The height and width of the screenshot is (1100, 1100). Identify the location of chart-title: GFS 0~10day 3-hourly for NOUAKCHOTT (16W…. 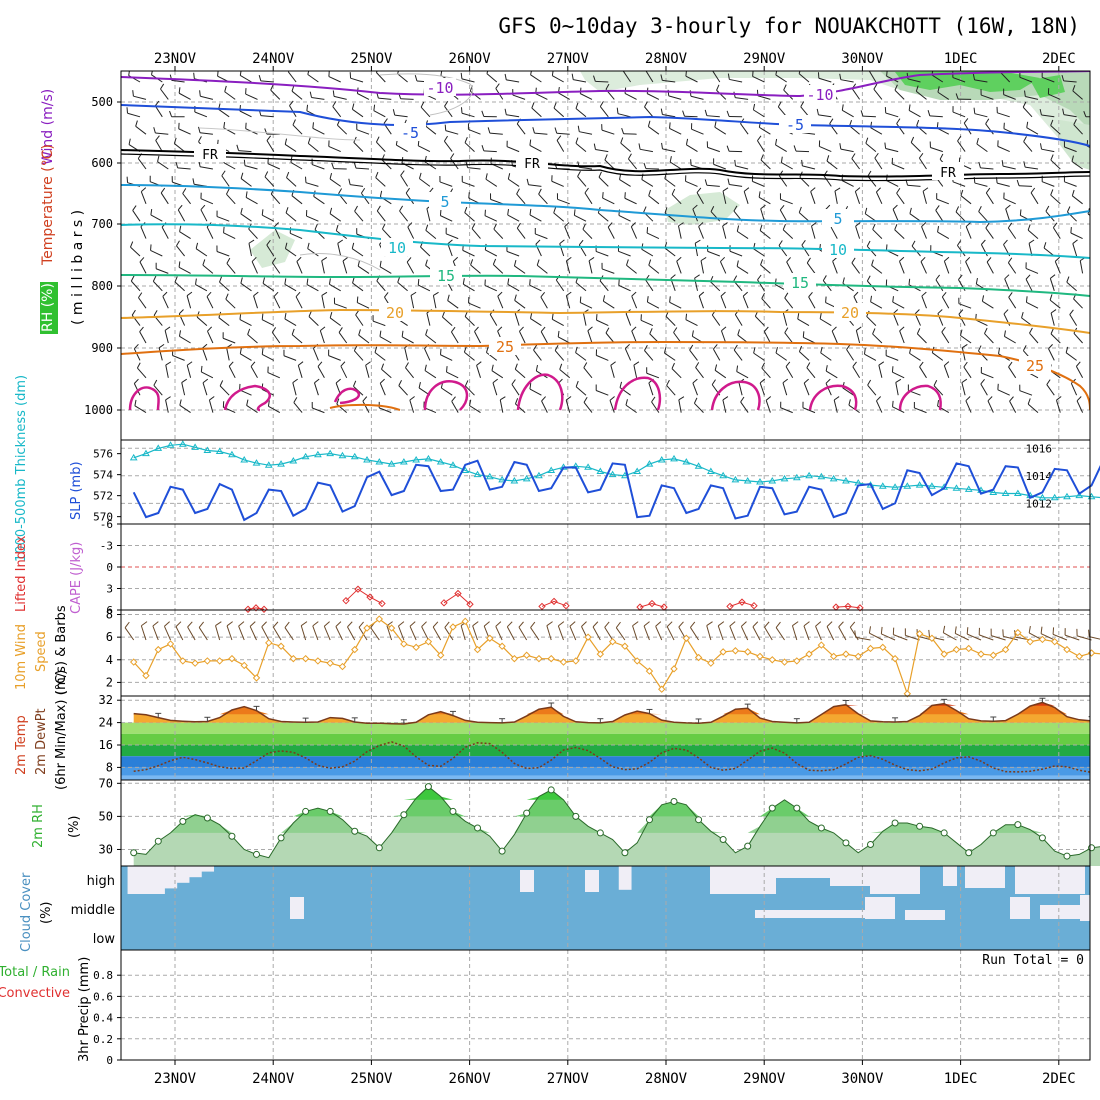
(789, 26).